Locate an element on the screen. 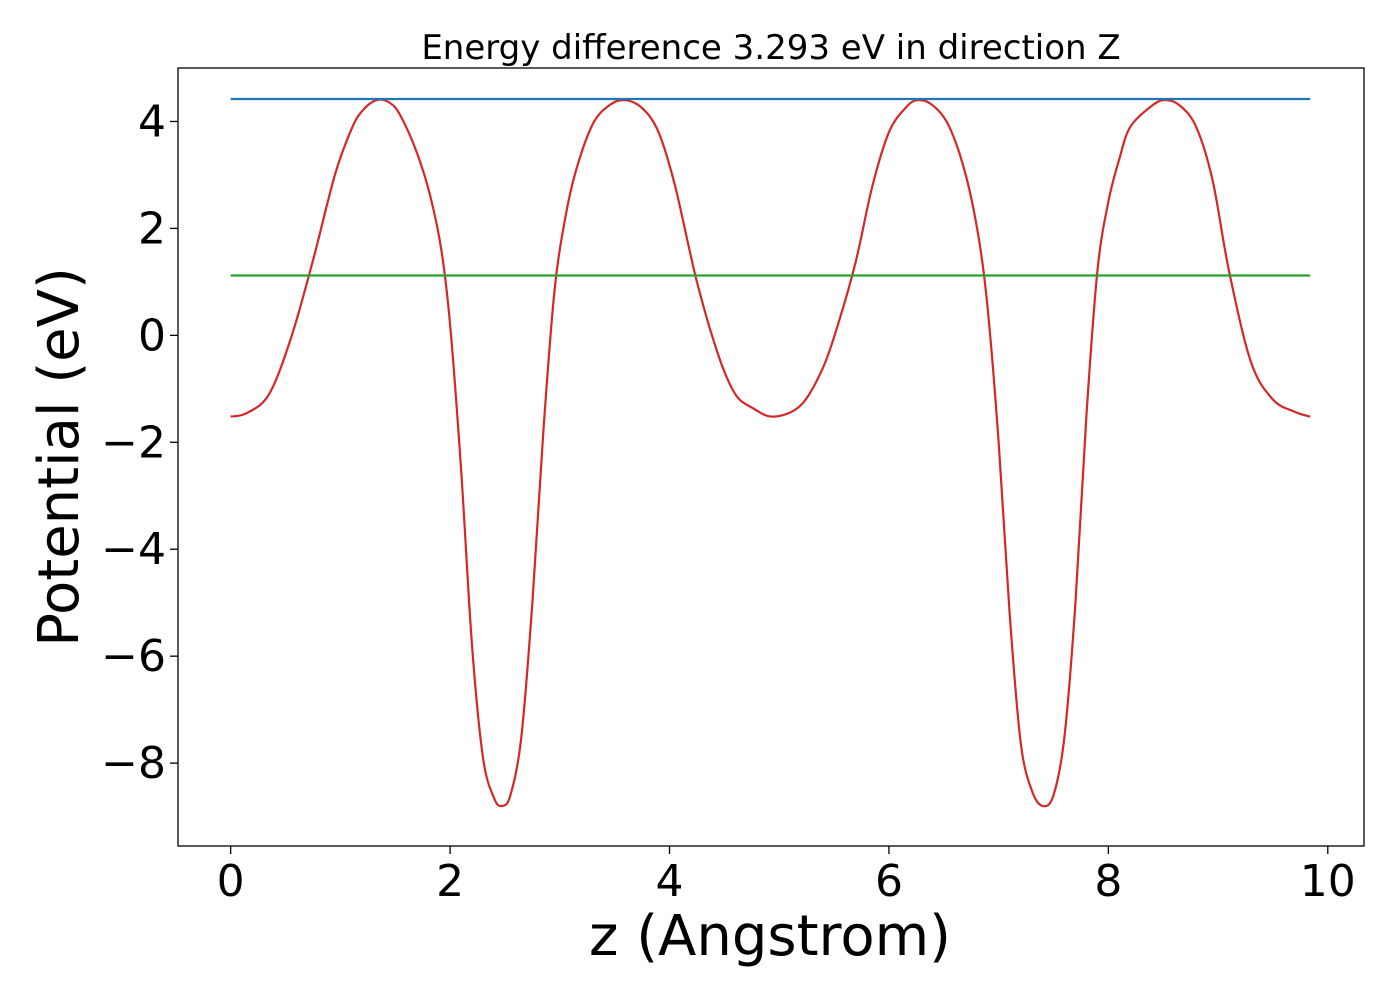 Image resolution: width=1400 pixels, height=1000 pixels. x-tick-label: 8 is located at coordinates (1108, 881).